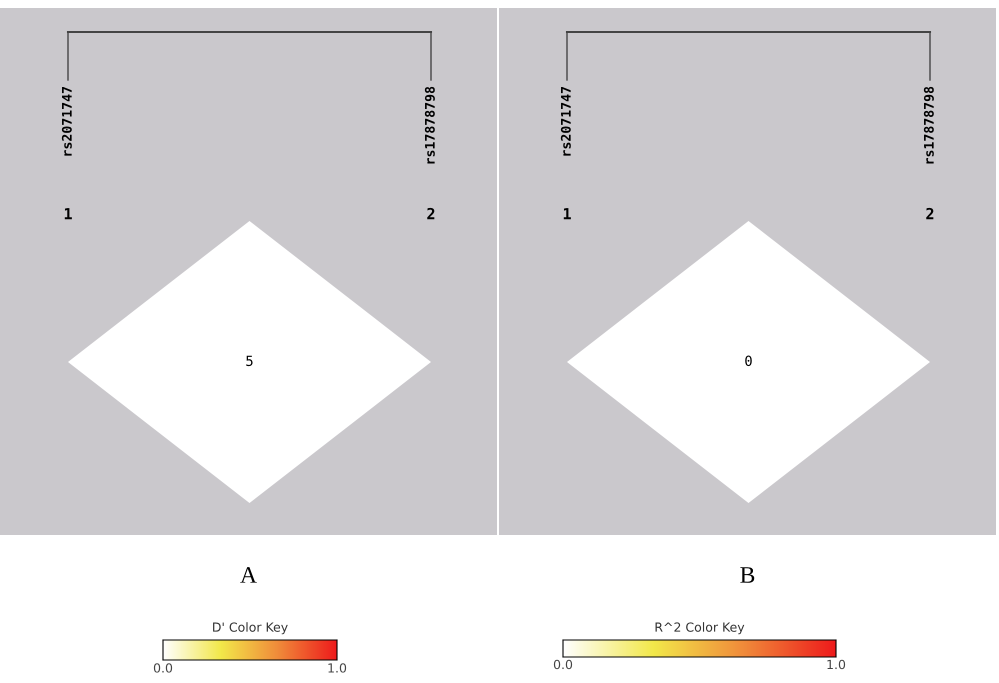  I want to click on text: A, so click(248, 575).